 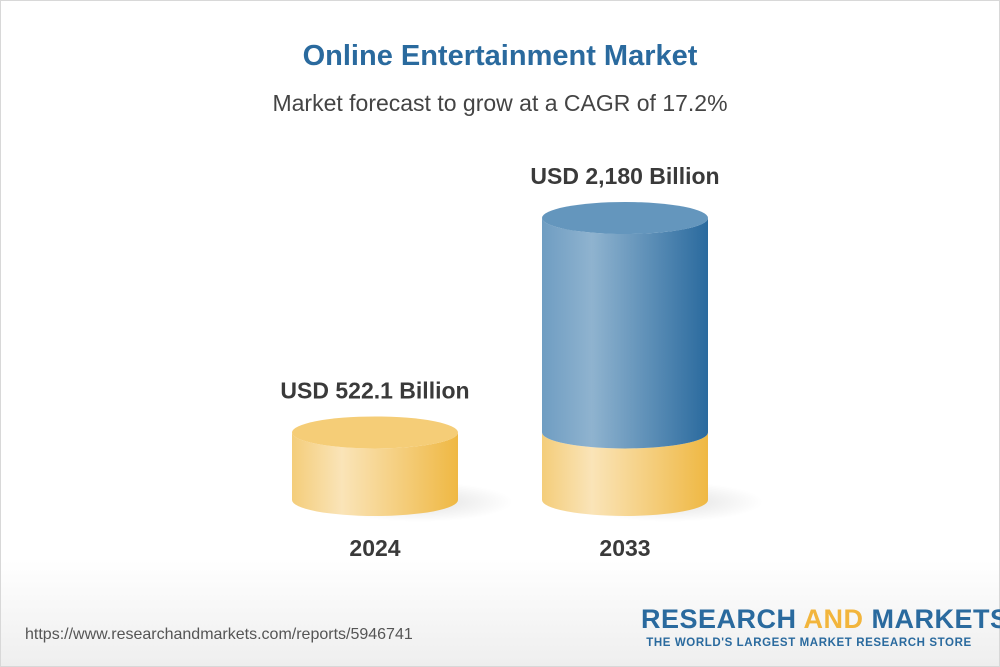 What do you see at coordinates (625, 218) in the screenshot?
I see `bar-2033-growth-top` at bounding box center [625, 218].